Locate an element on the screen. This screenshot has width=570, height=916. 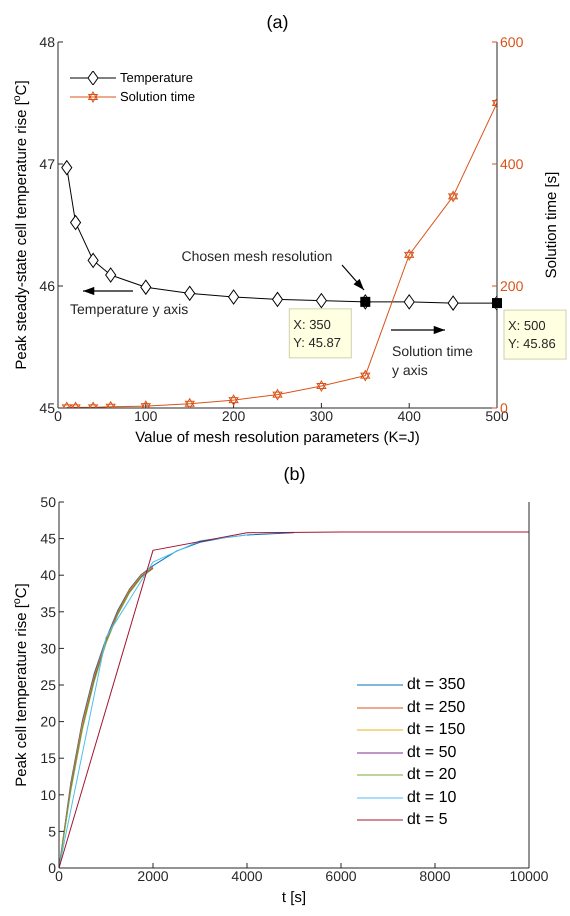
y-tick-label: 15 is located at coordinates (48, 758).